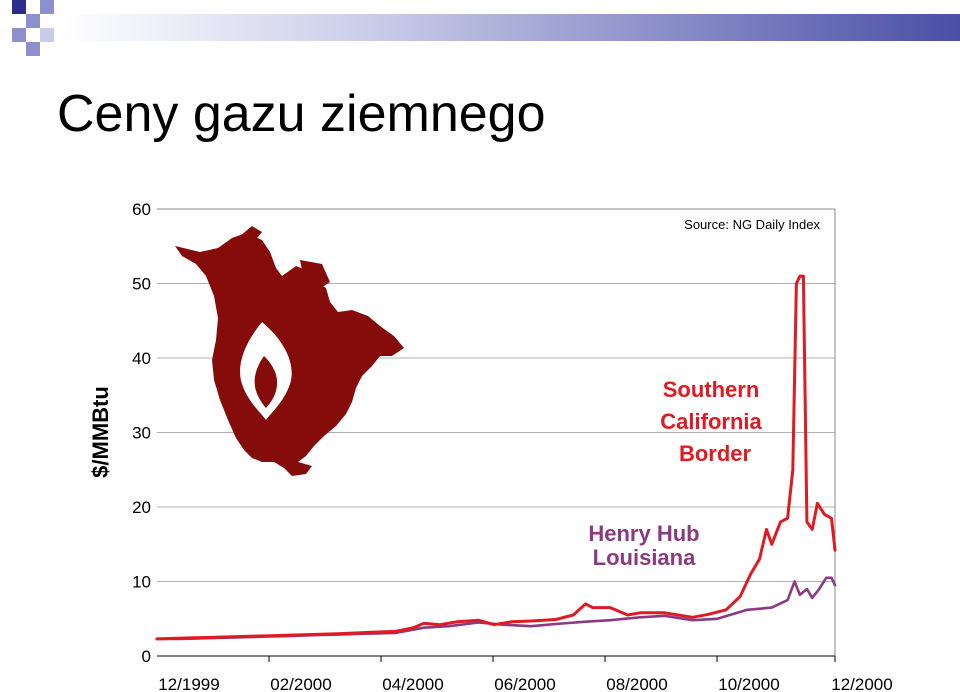 This screenshot has width=960, height=692. Describe the element at coordinates (289, 351) in the screenshot. I see `north-america-map-icon` at that location.